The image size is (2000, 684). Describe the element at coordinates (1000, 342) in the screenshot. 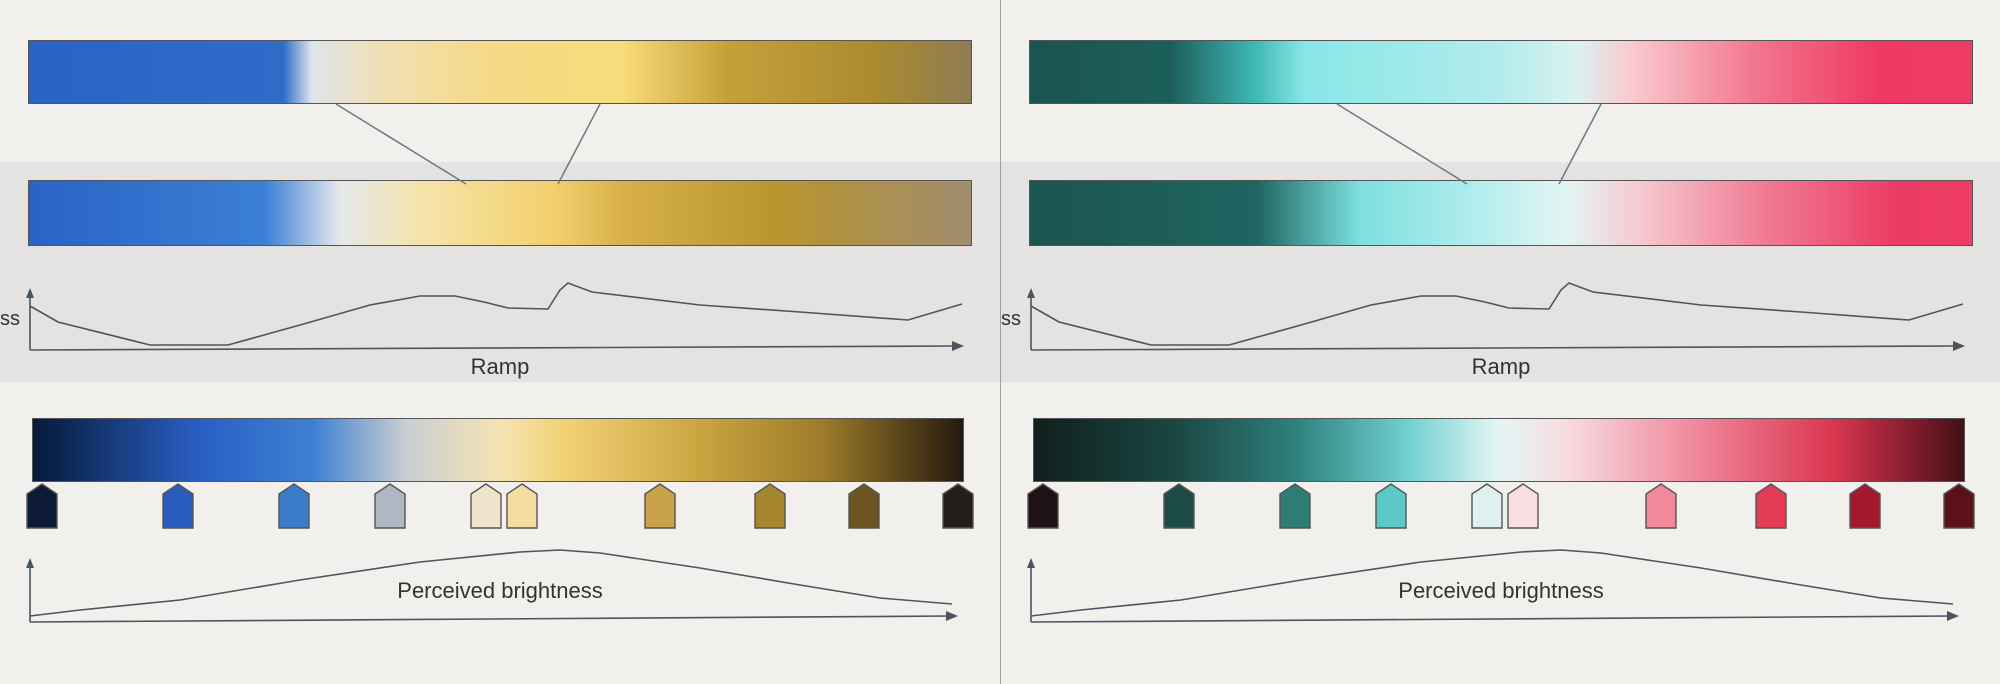

I see `panel-divider` at that location.